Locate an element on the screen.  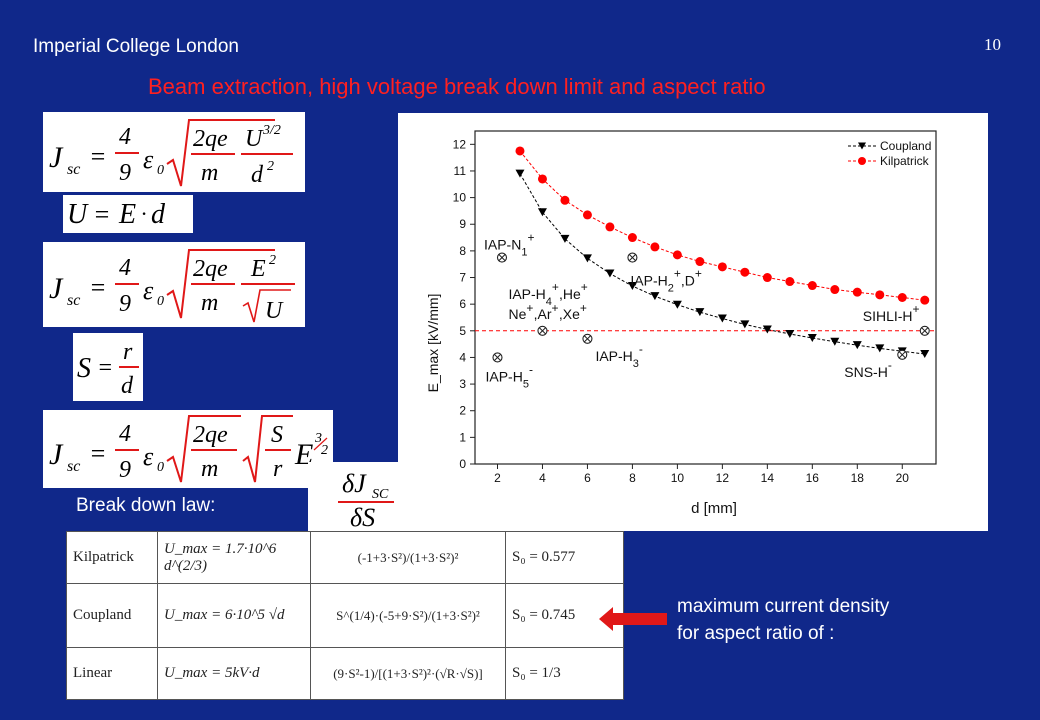
y-tick-label: 9 is located at coordinates (462, 224).